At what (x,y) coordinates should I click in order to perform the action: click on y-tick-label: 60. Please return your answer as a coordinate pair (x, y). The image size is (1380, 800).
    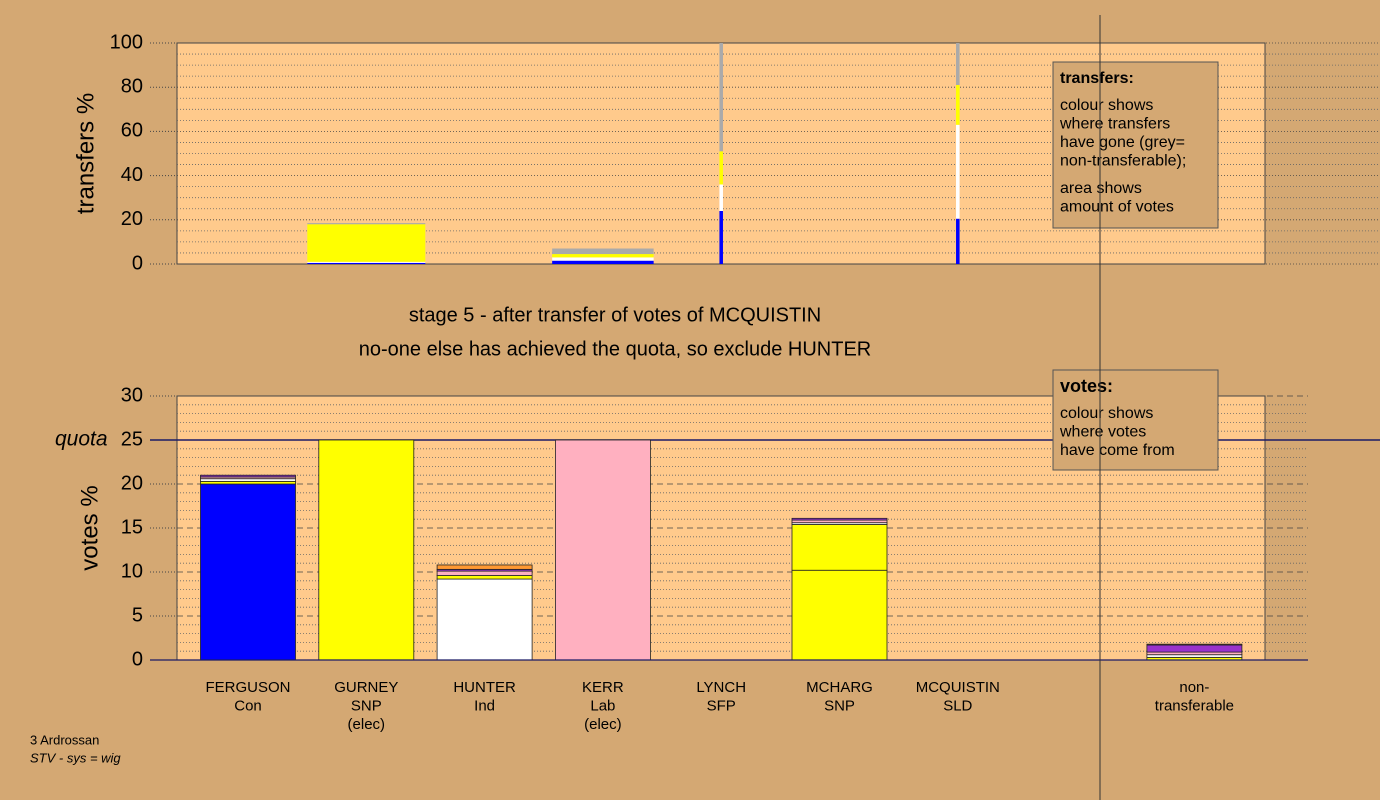
    Looking at the image, I should click on (132, 131).